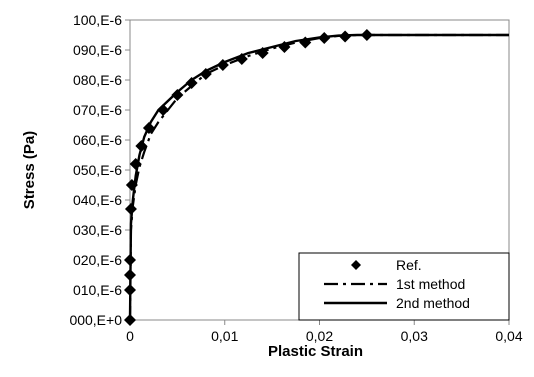 This screenshot has width=534, height=377. Describe the element at coordinates (97, 200) in the screenshot. I see `y-tick-label: 040,E-6` at that location.